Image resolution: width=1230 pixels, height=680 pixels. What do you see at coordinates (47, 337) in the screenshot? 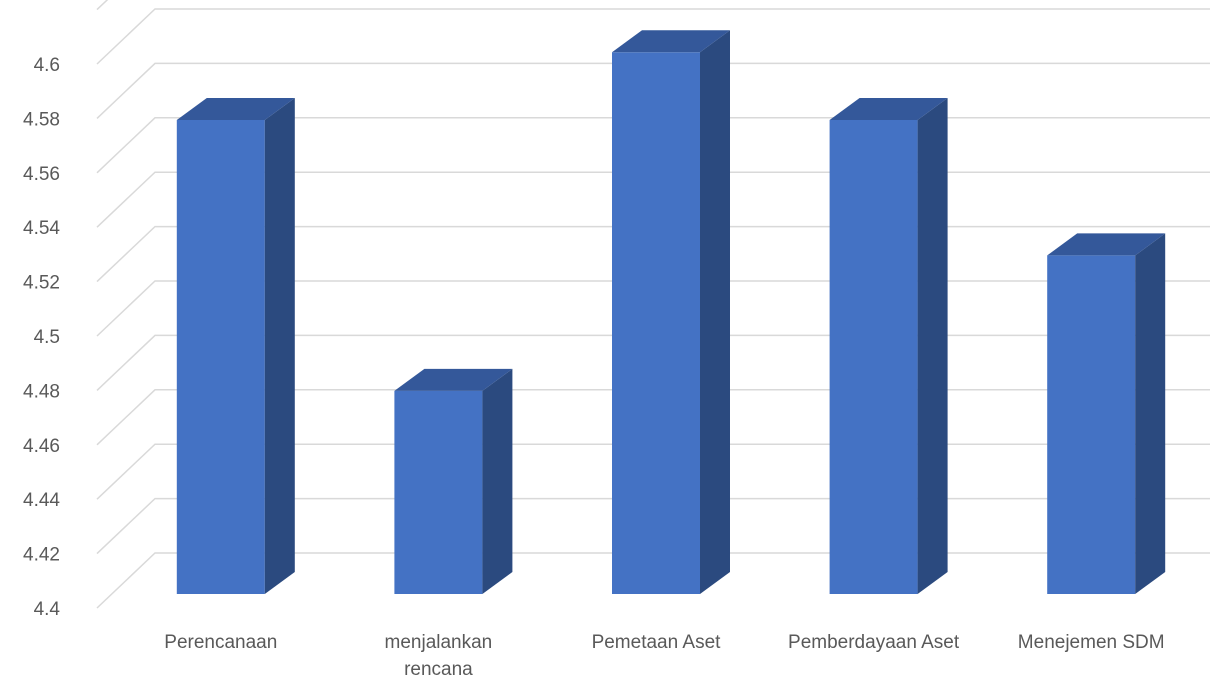
I see `y-tick-label: 4.5` at bounding box center [47, 337].